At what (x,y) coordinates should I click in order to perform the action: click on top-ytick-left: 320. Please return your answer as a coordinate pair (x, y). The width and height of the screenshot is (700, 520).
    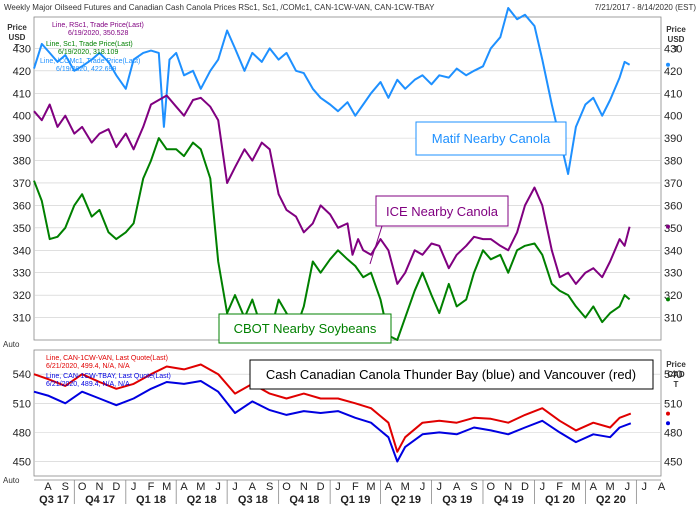
    Looking at the image, I should click on (22, 296).